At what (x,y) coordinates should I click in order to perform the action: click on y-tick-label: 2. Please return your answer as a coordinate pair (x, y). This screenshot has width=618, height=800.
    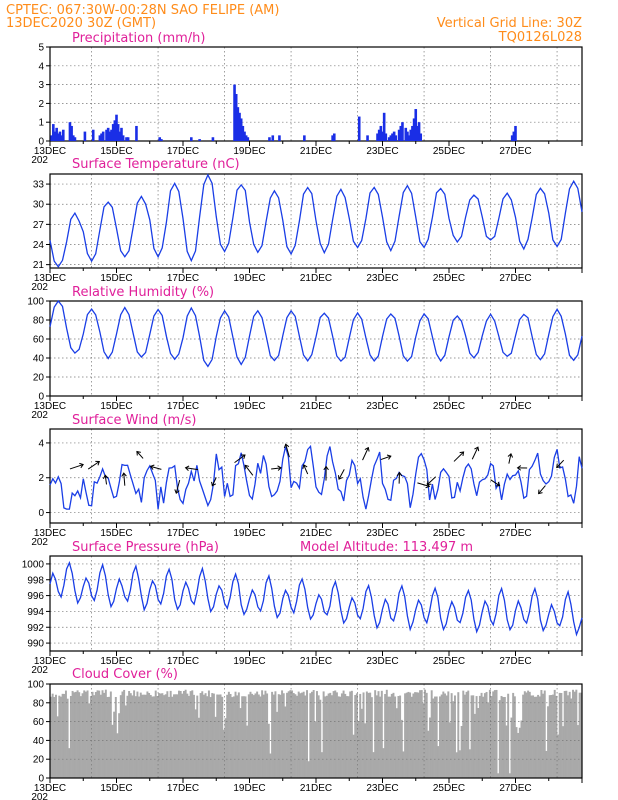
    Looking at the image, I should click on (41, 104).